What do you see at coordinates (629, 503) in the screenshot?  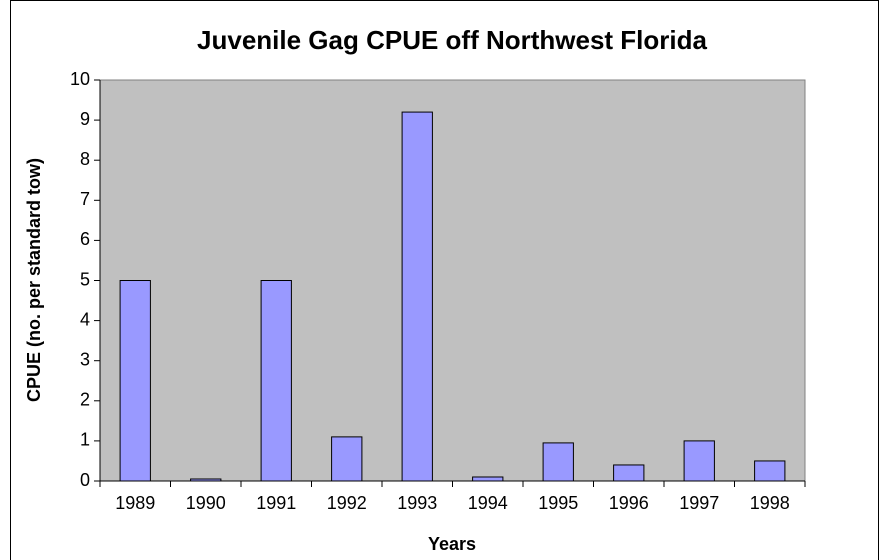 I see `x-tick-label: 1996` at bounding box center [629, 503].